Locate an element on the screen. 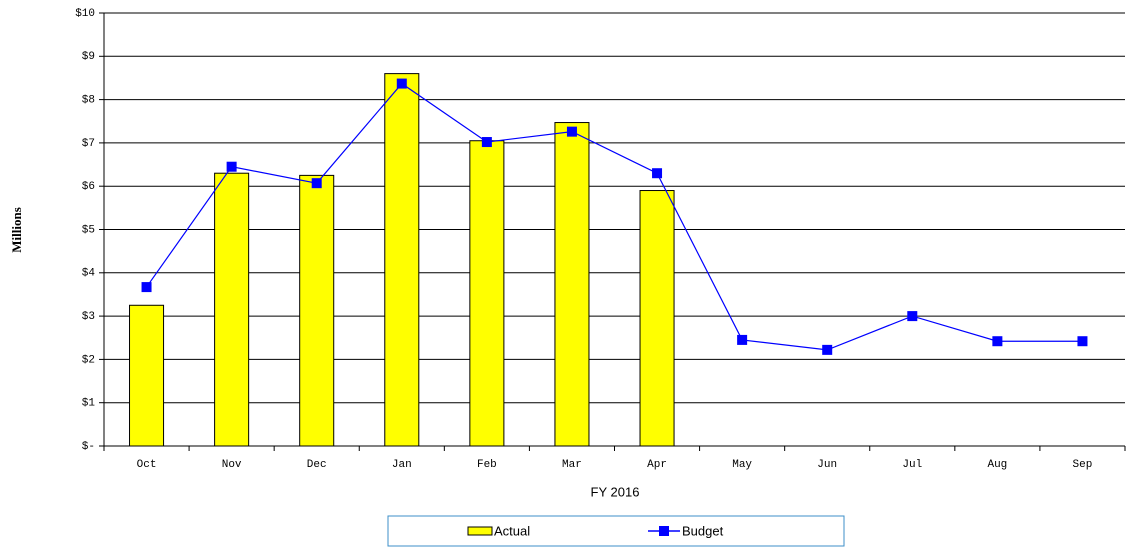  y-tick-label: $9 is located at coordinates (88, 57).